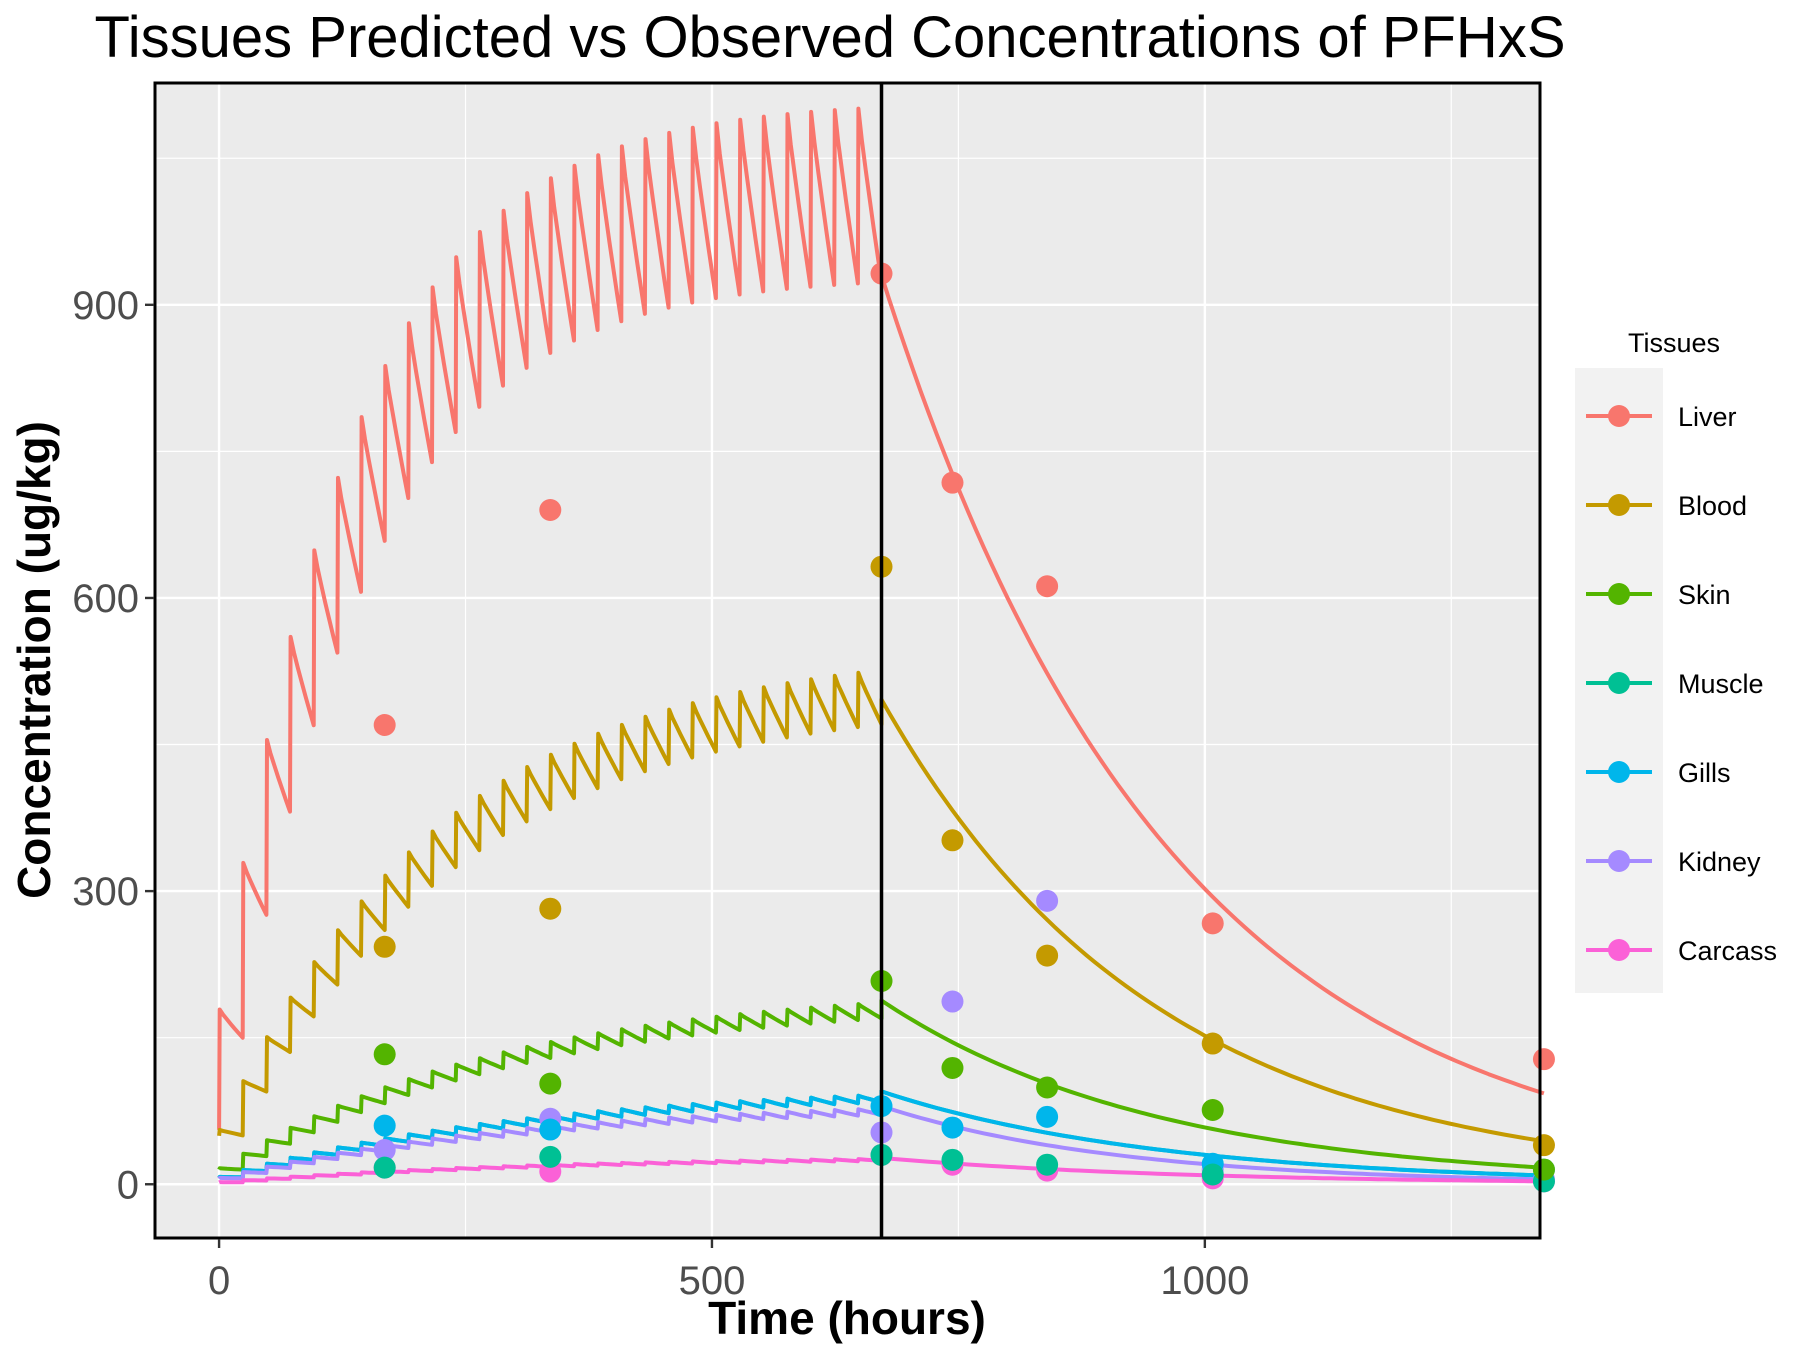 The height and width of the screenshot is (1350, 1800). Describe the element at coordinates (1674, 343) in the screenshot. I see `legend-title: Tissues` at that location.